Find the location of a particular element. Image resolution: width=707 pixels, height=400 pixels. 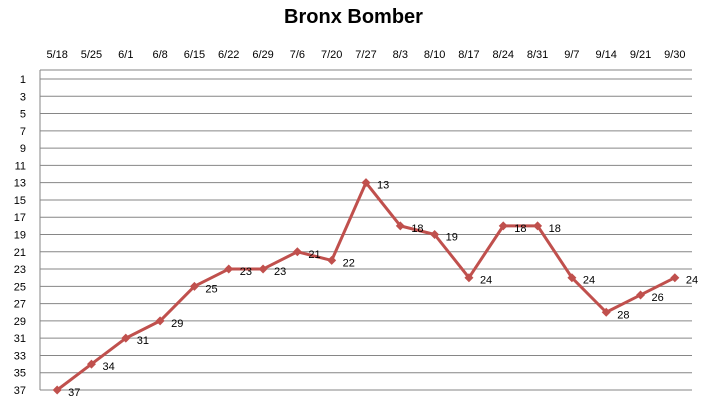

data-label: 37 is located at coordinates (74, 393).